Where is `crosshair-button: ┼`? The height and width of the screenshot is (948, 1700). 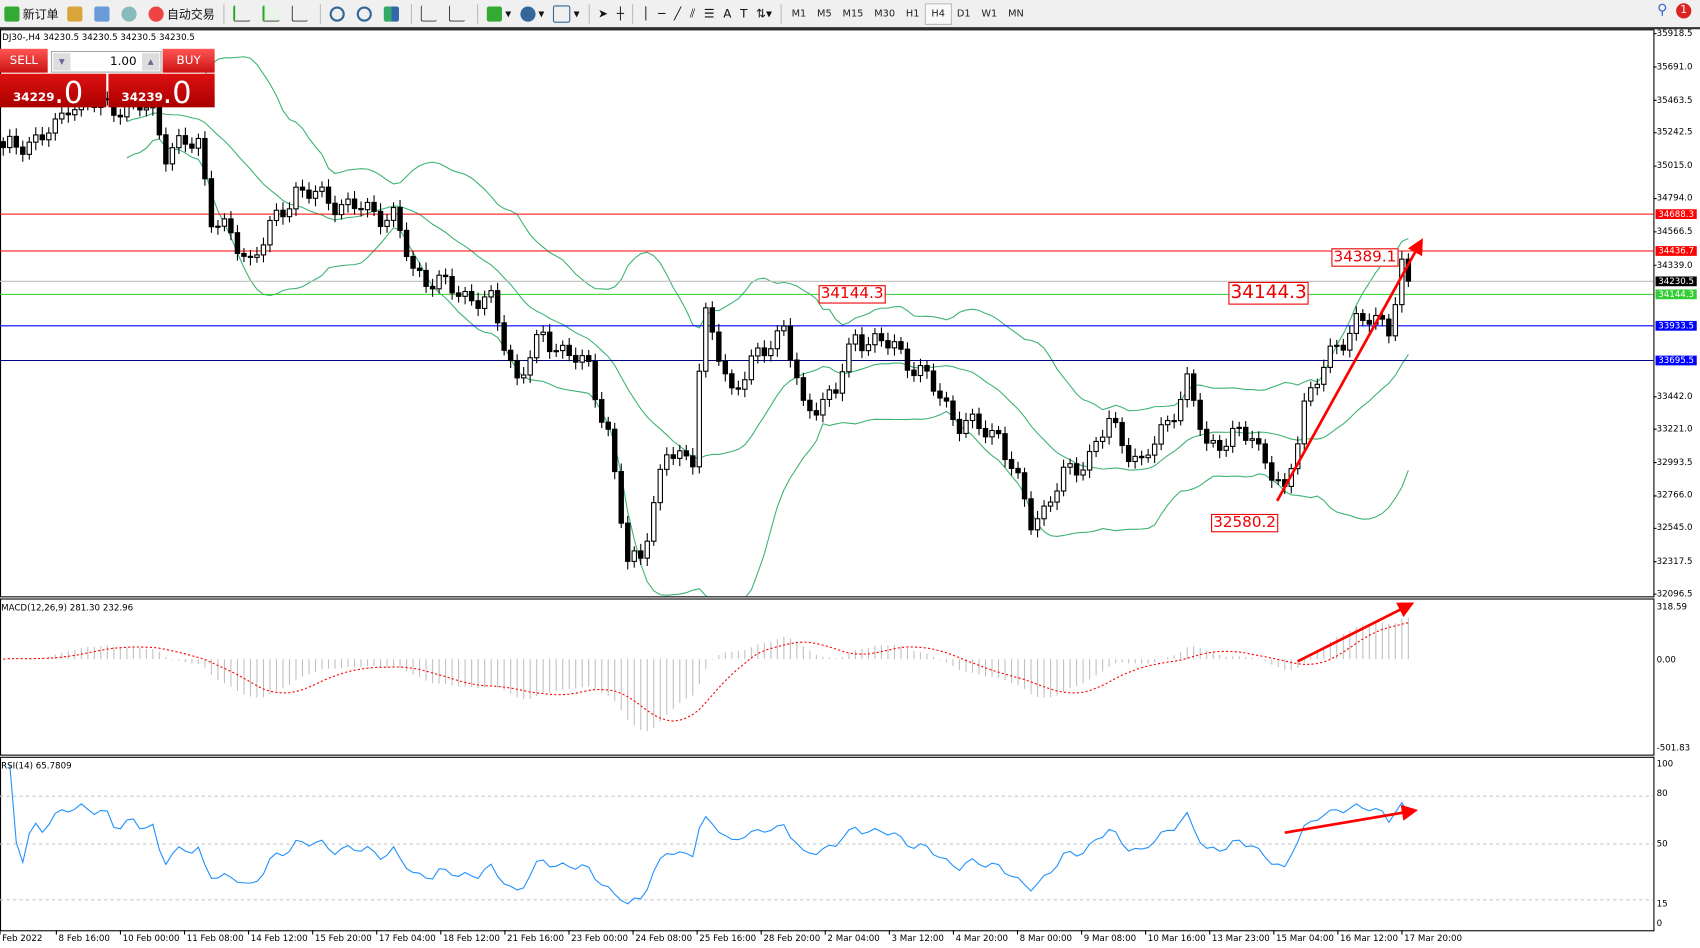
crosshair-button: ┼ is located at coordinates (620, 14).